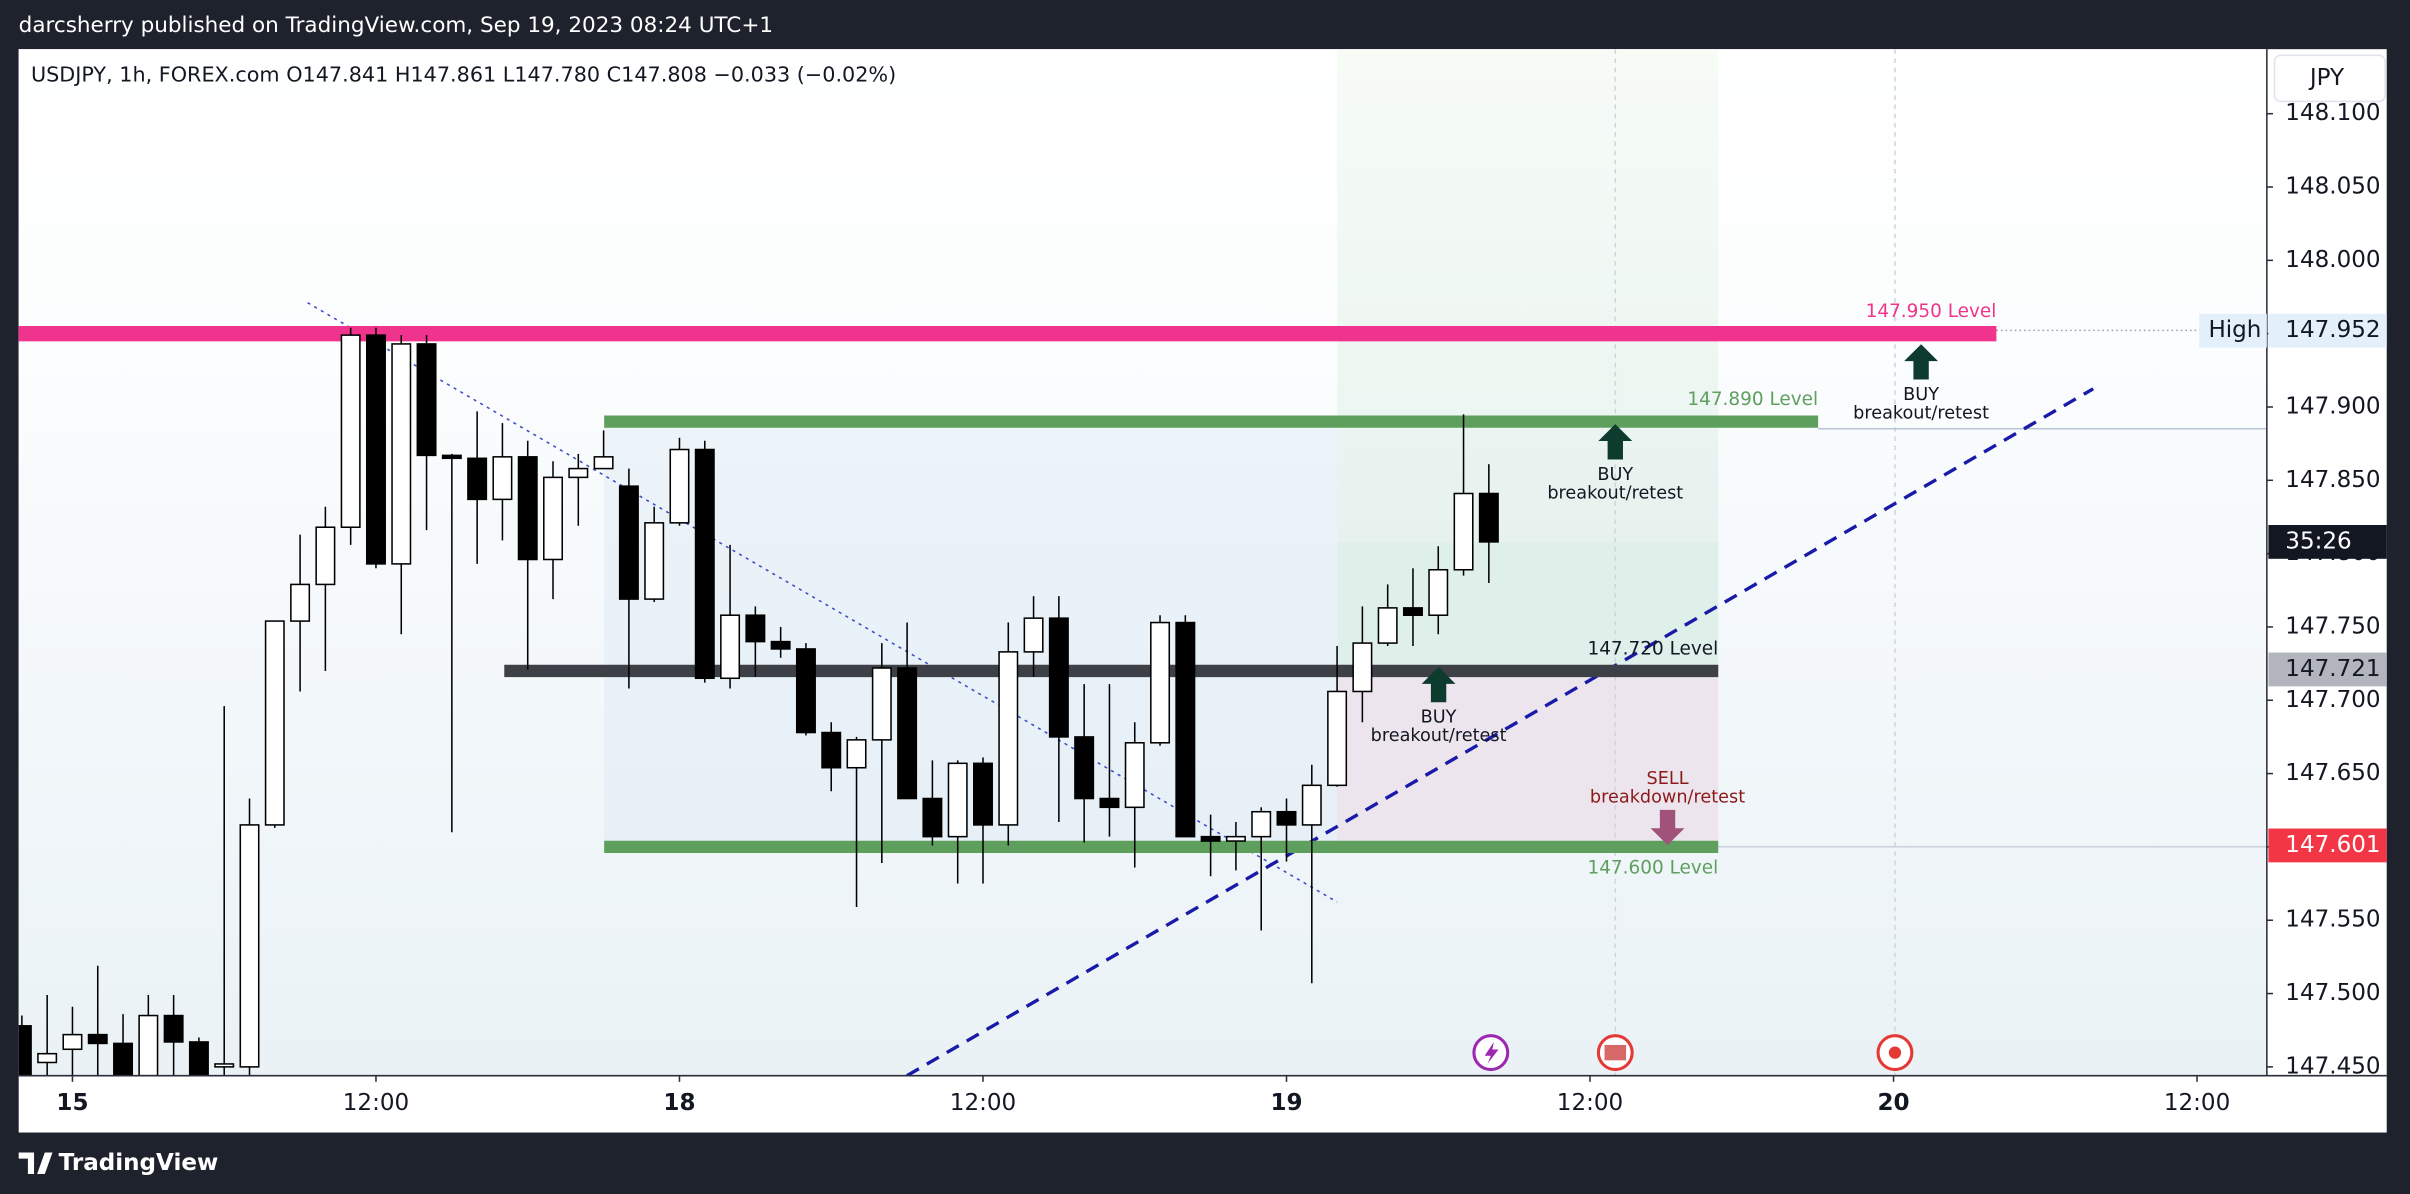 This screenshot has height=1194, width=2410. I want to click on price-label: 147.721, so click(2332, 669).